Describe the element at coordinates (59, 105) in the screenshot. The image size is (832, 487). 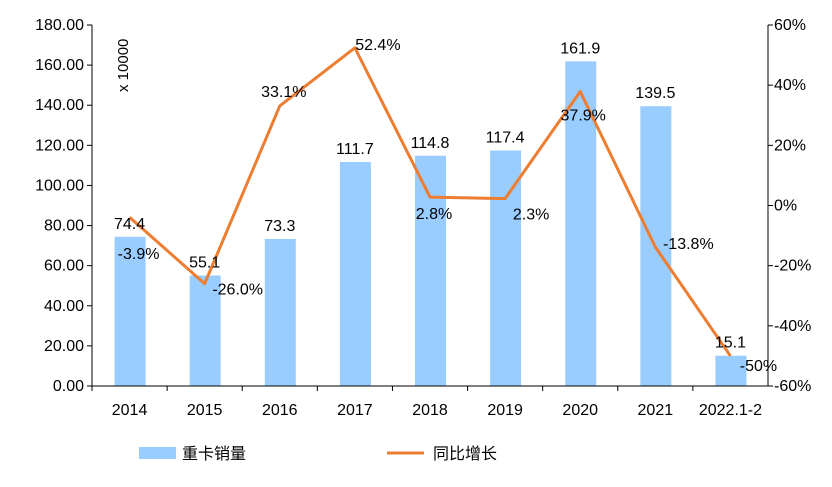
I see `left-tick-label: 140.00` at that location.